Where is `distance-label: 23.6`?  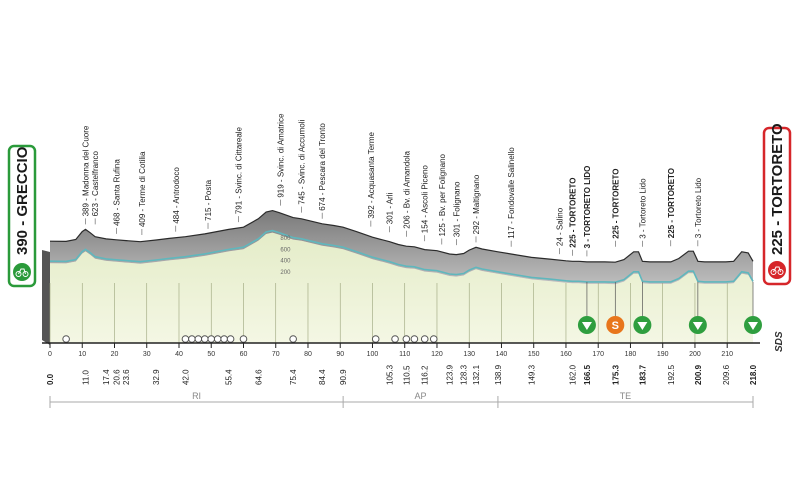
distance-label: 23.6 is located at coordinates (126, 377).